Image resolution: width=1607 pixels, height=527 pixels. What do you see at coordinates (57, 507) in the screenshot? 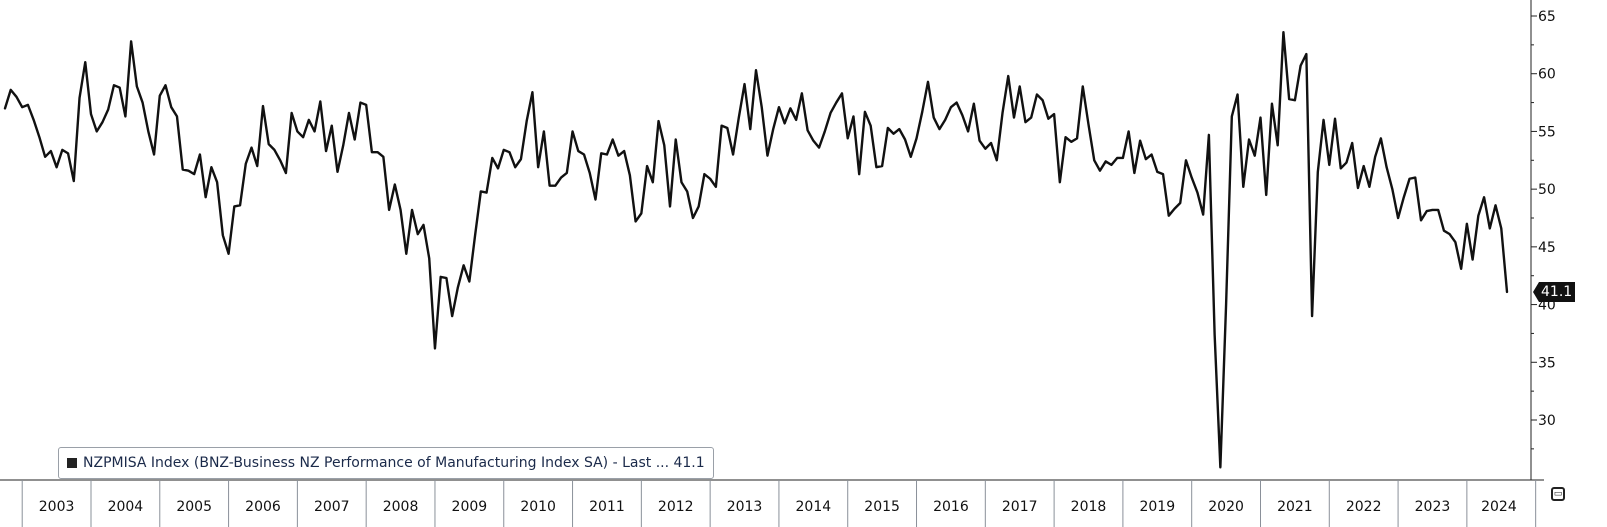
I see `x-tick-label: 2003` at bounding box center [57, 507].